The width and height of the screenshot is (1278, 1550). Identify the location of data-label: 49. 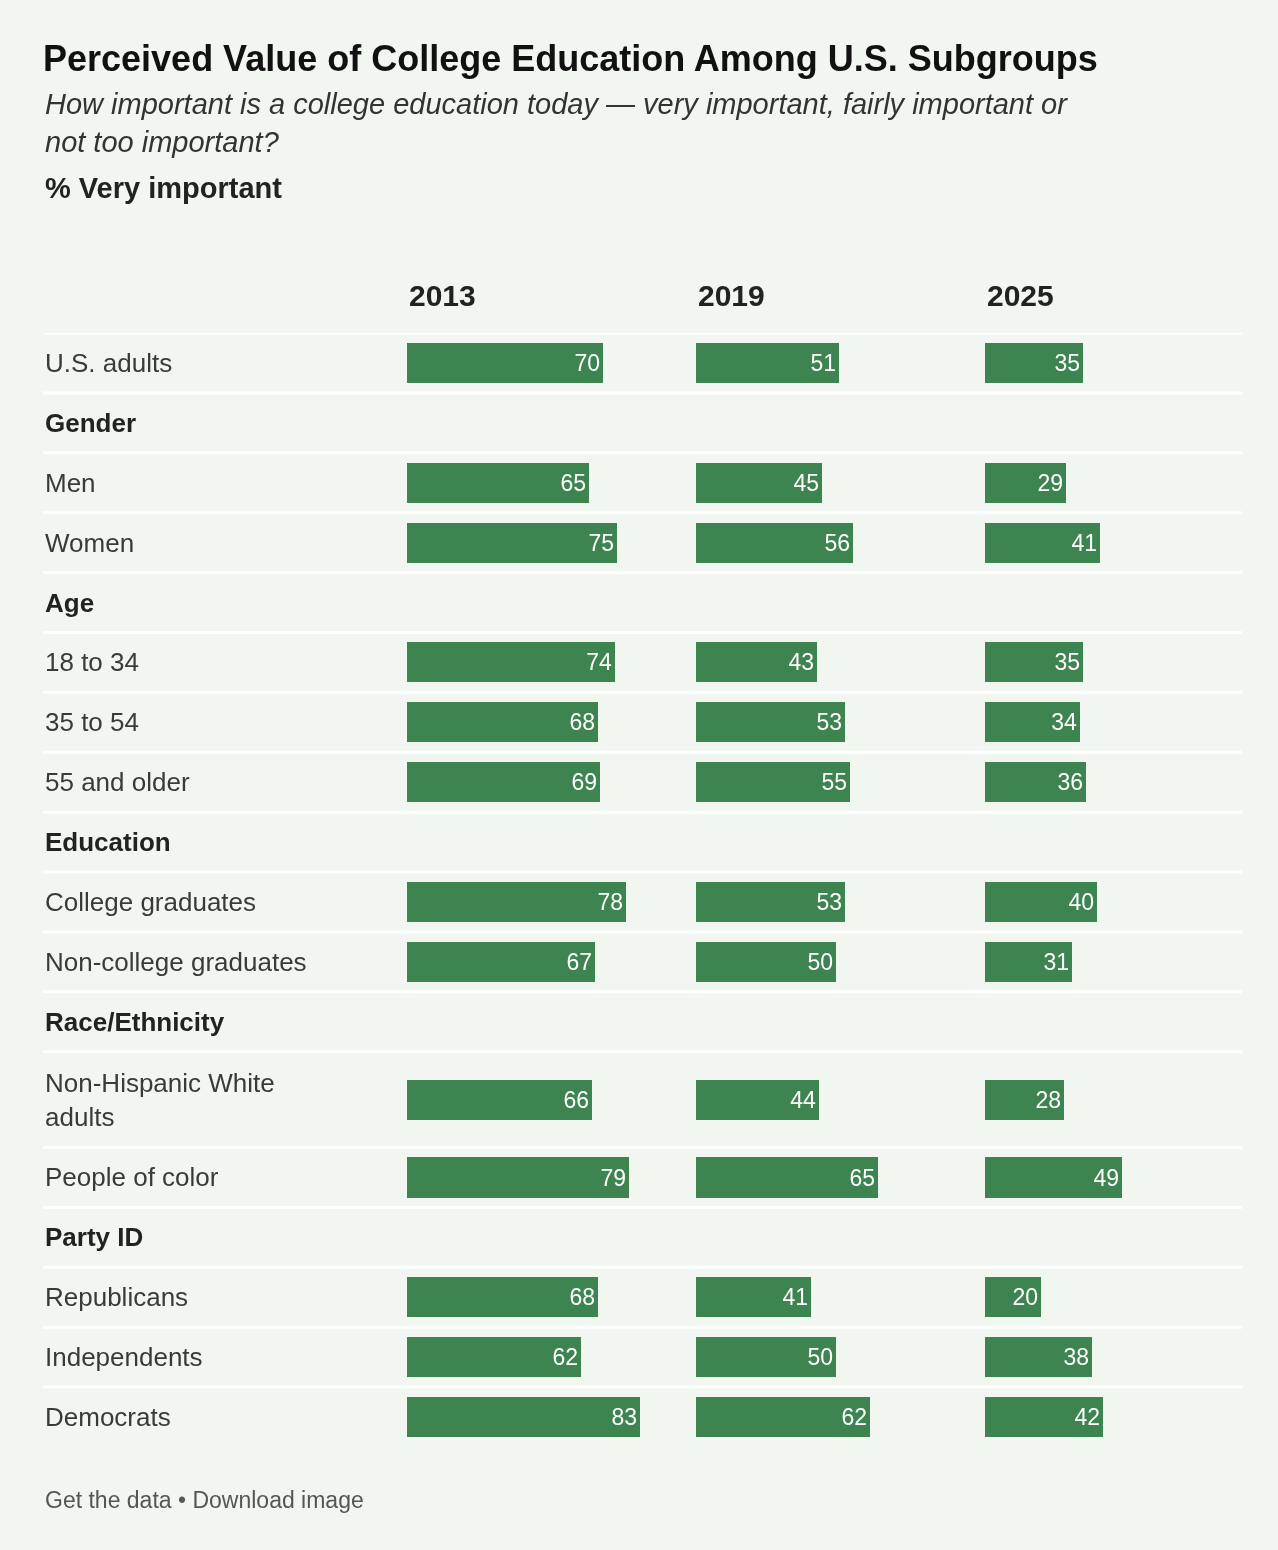
(1106, 1177).